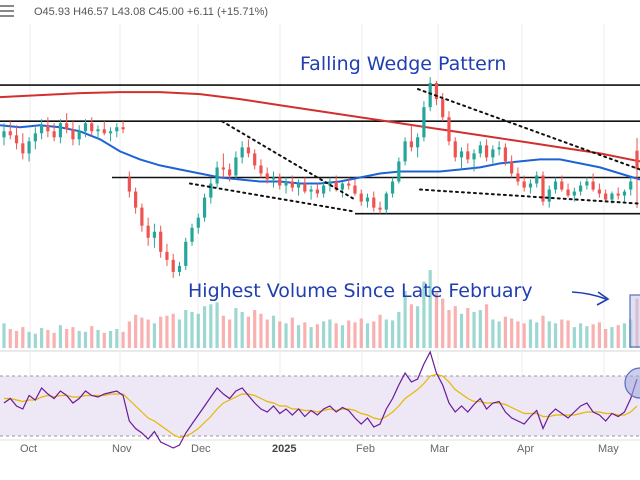 The height and width of the screenshot is (480, 640). I want to click on x-tick-label: Nov, so click(122, 449).